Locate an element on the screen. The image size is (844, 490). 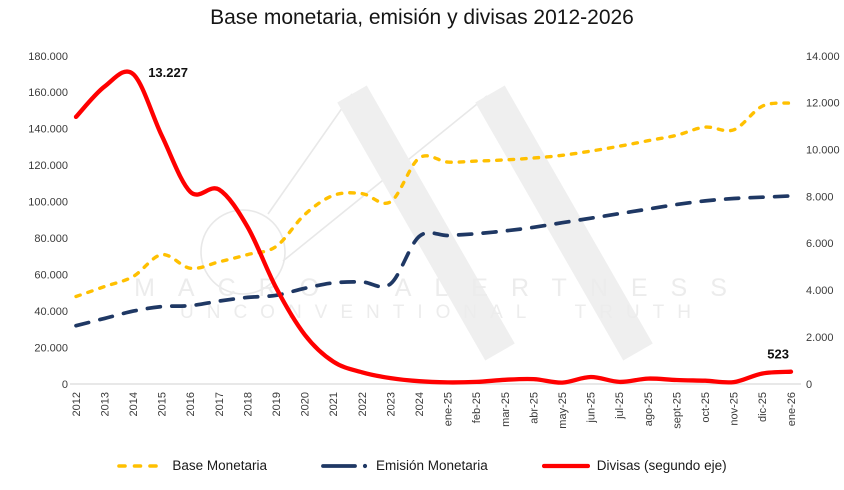
y-axis-right-tick: 6.000 is located at coordinates (820, 244).